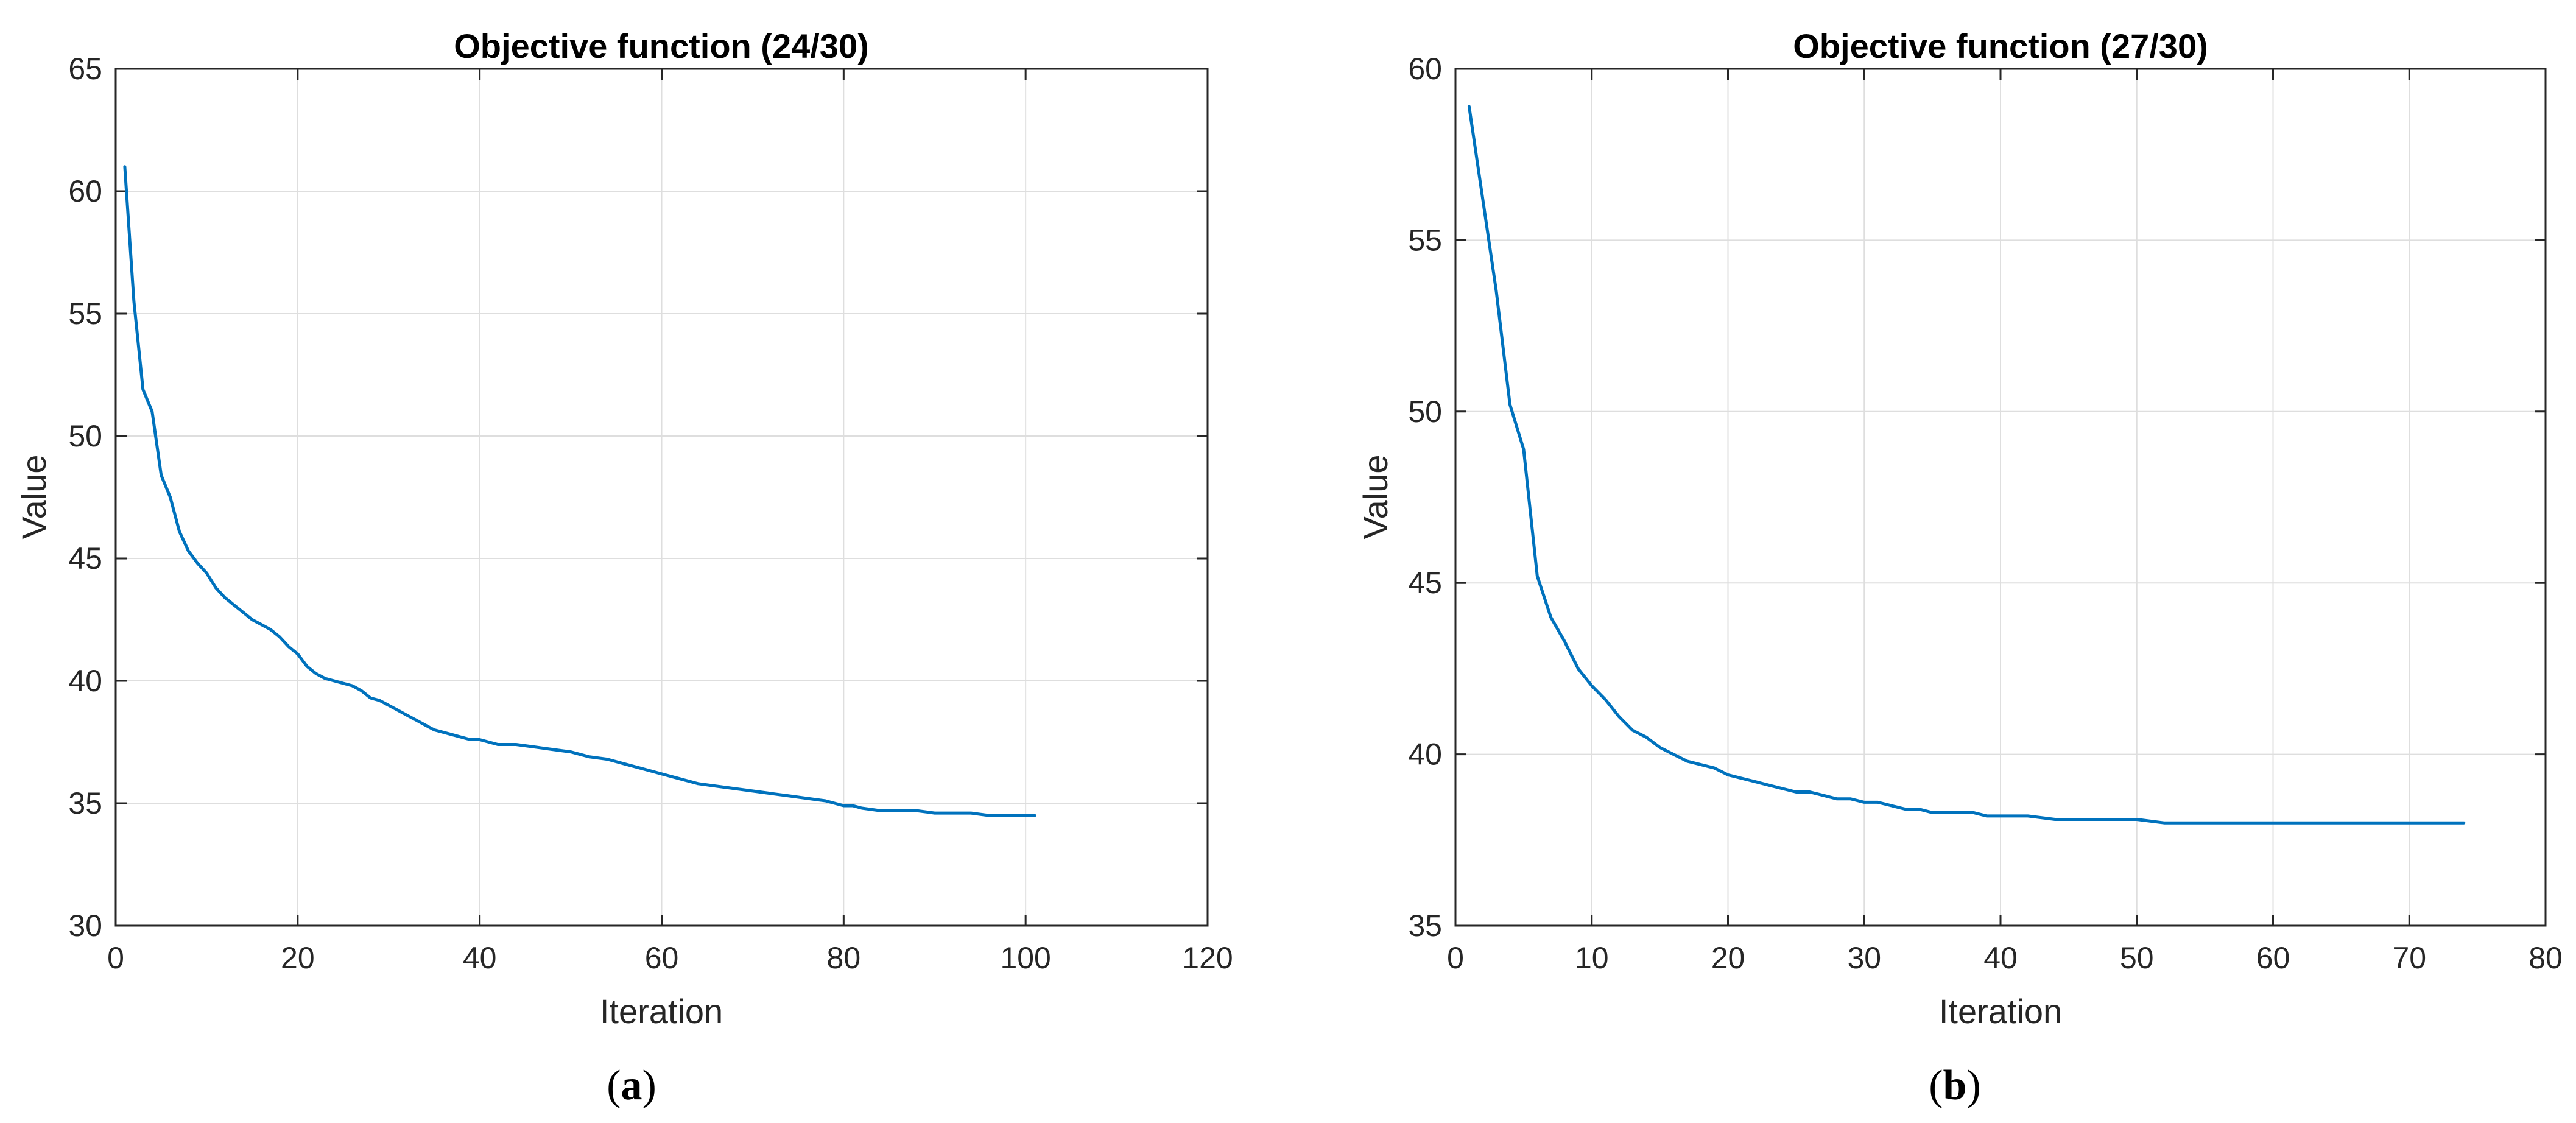  Describe the element at coordinates (2000, 46) in the screenshot. I see `chart-title-b: Objective function (27/30)` at that location.